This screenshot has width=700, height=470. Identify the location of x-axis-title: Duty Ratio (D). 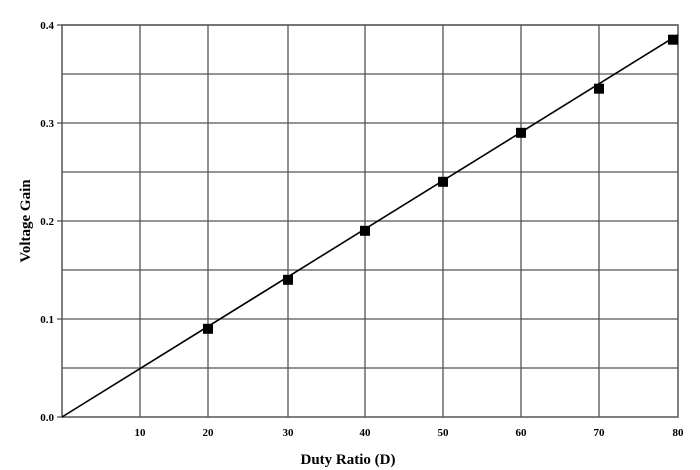
(348, 460).